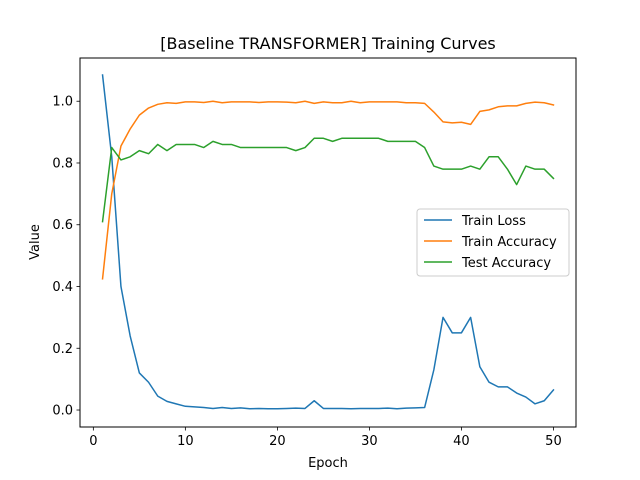 This screenshot has height=480, width=640. What do you see at coordinates (66, 257) in the screenshot?
I see `y-axis: 0.0 0.2 0.4 0.6 0.8 1.0` at bounding box center [66, 257].